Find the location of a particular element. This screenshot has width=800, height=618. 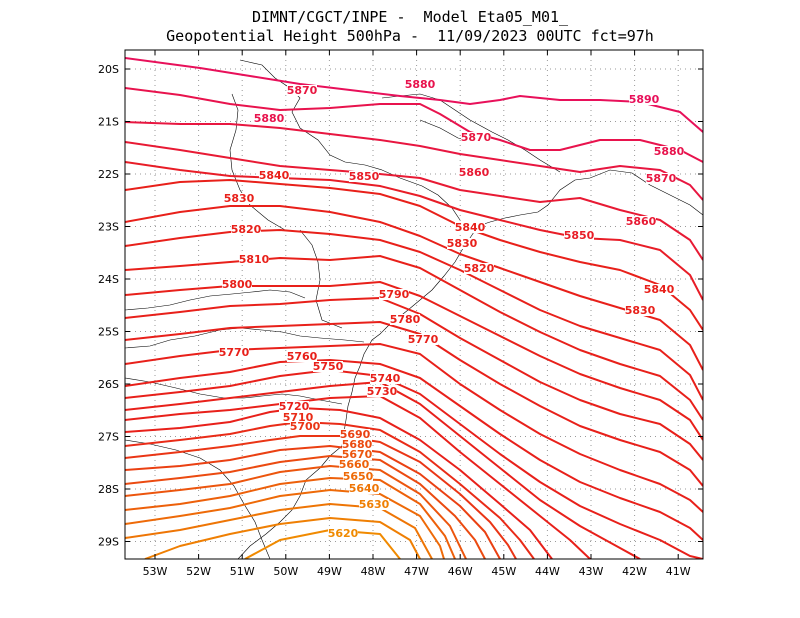

contour-label: 5650 is located at coordinates (358, 476).